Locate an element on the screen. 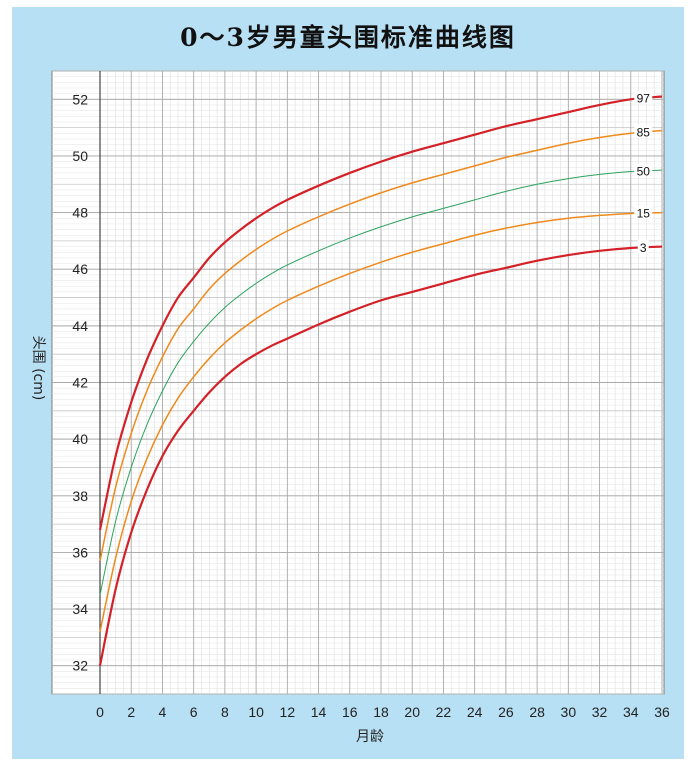  percentile-label-p97: 97 is located at coordinates (644, 99).